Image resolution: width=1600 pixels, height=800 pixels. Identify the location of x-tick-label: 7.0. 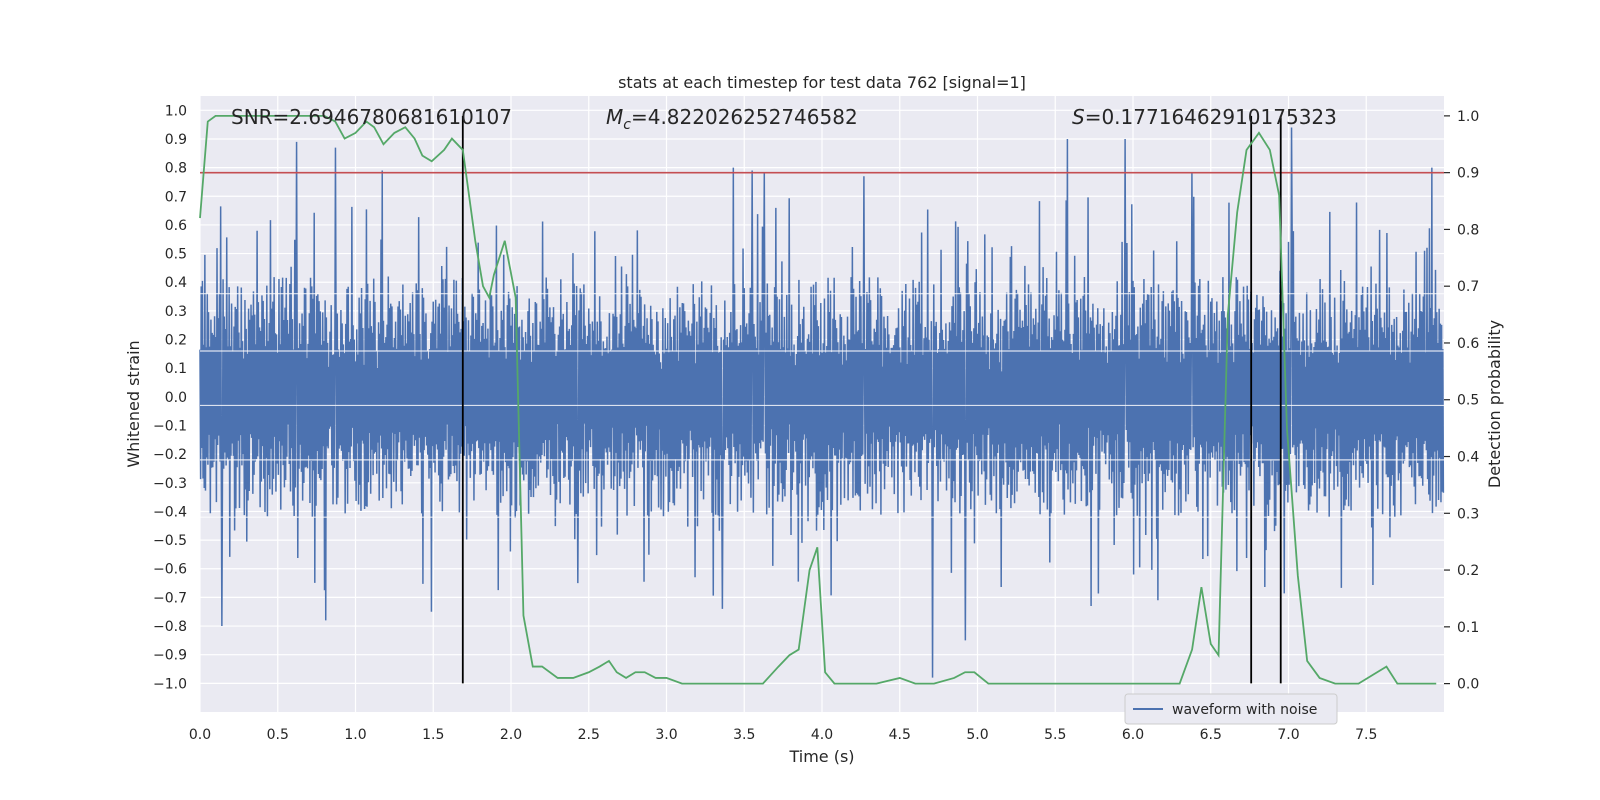
(1288, 735).